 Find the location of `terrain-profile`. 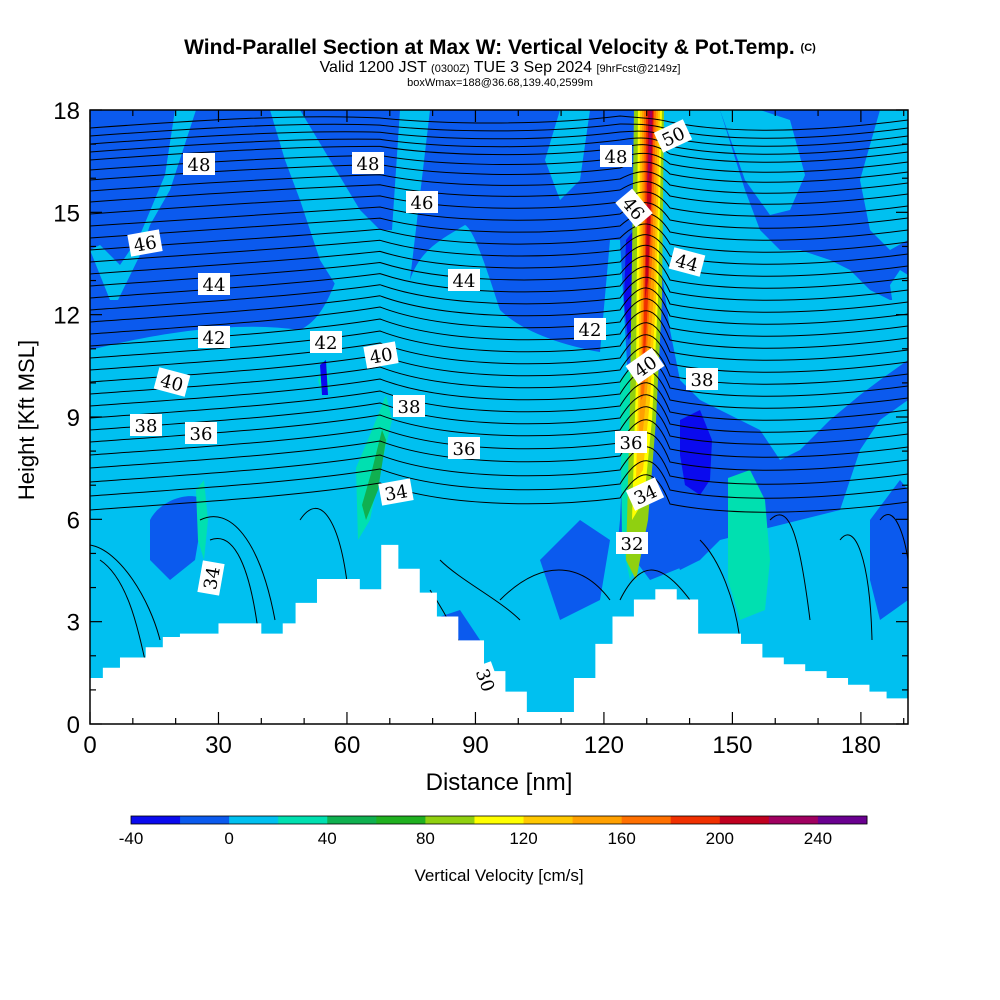

terrain-profile is located at coordinates (499, 634).